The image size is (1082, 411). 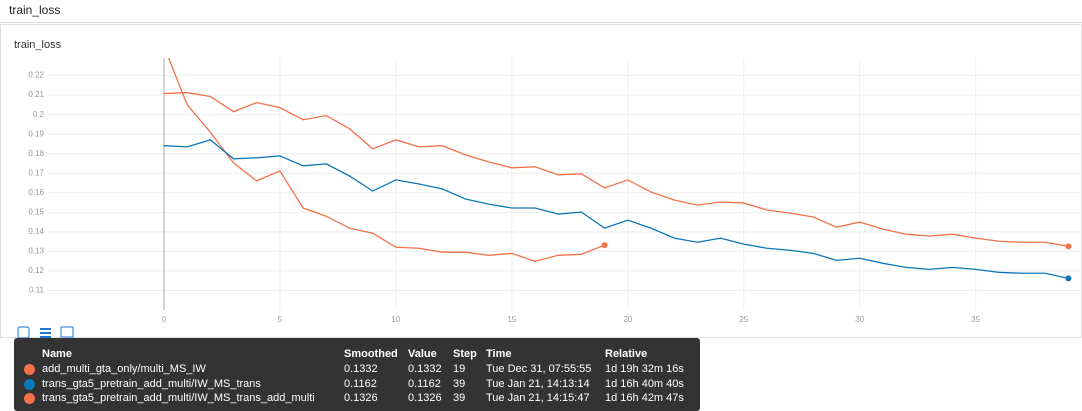 What do you see at coordinates (36, 94) in the screenshot?
I see `y-tick-label: 0.21` at bounding box center [36, 94].